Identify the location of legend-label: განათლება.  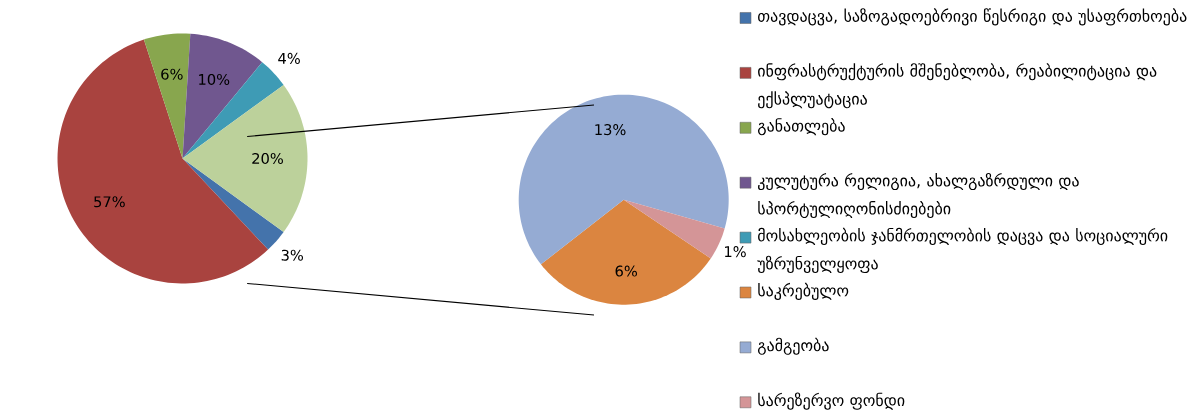
(801, 127).